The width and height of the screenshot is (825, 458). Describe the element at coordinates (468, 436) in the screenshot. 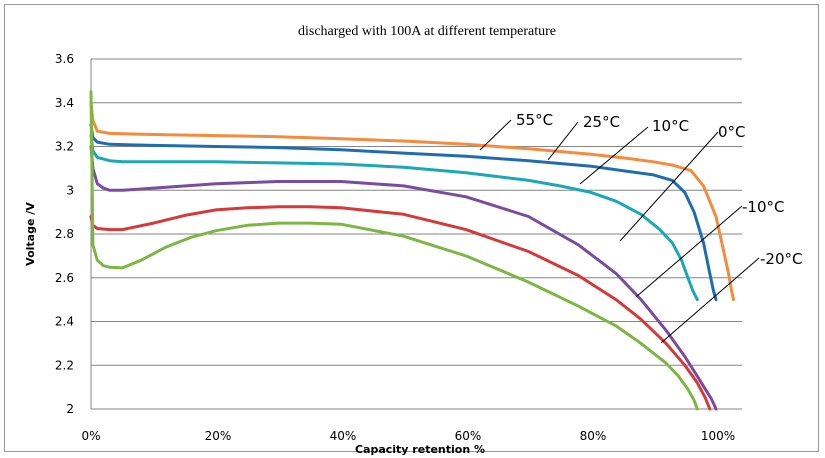

I see `x-tick-label: 60%` at that location.